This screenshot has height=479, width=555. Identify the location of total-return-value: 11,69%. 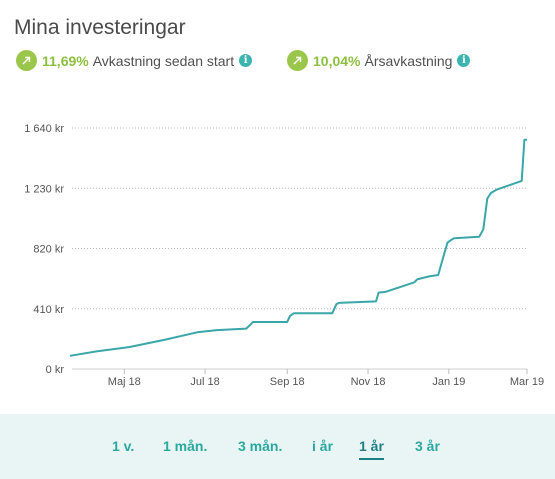
(65, 60).